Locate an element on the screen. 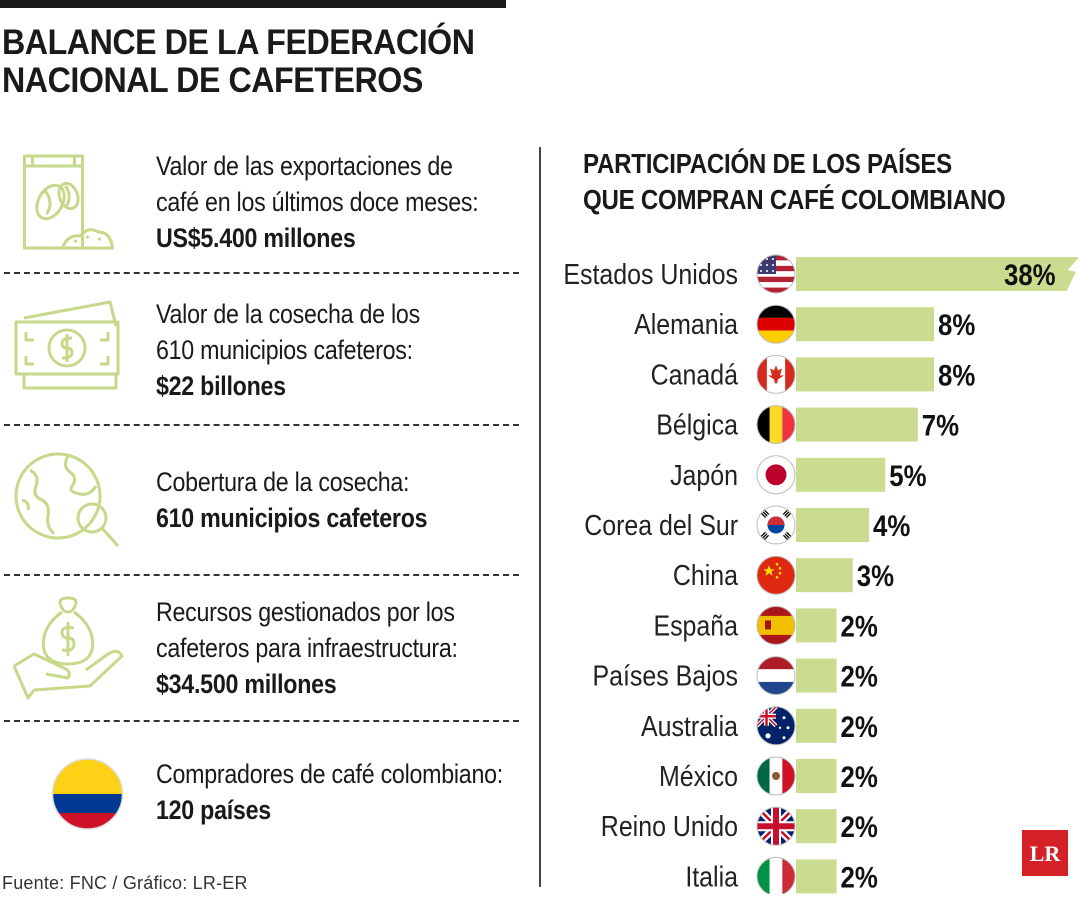  axis-break-mark is located at coordinates (1073, 274).